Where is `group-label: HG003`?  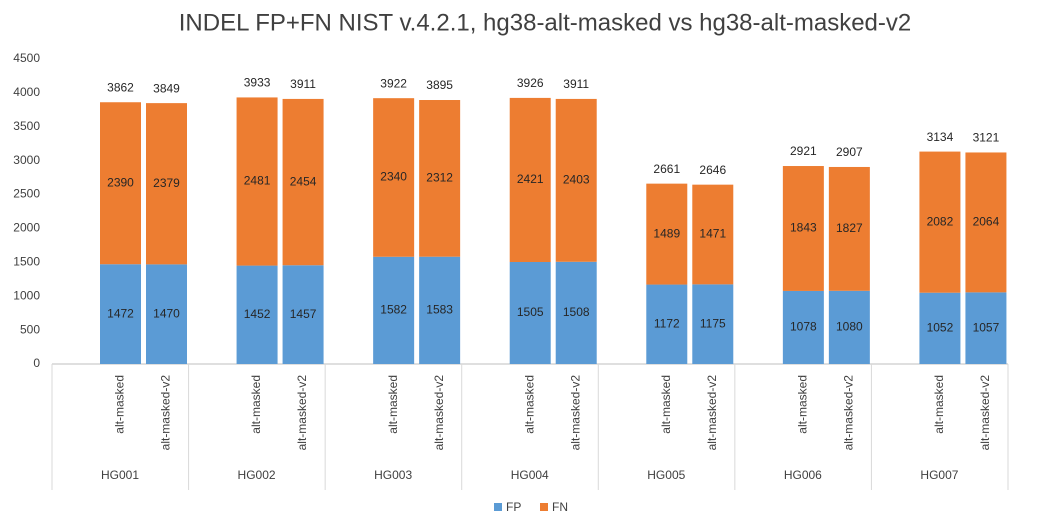 group-label: HG003 is located at coordinates (393, 475).